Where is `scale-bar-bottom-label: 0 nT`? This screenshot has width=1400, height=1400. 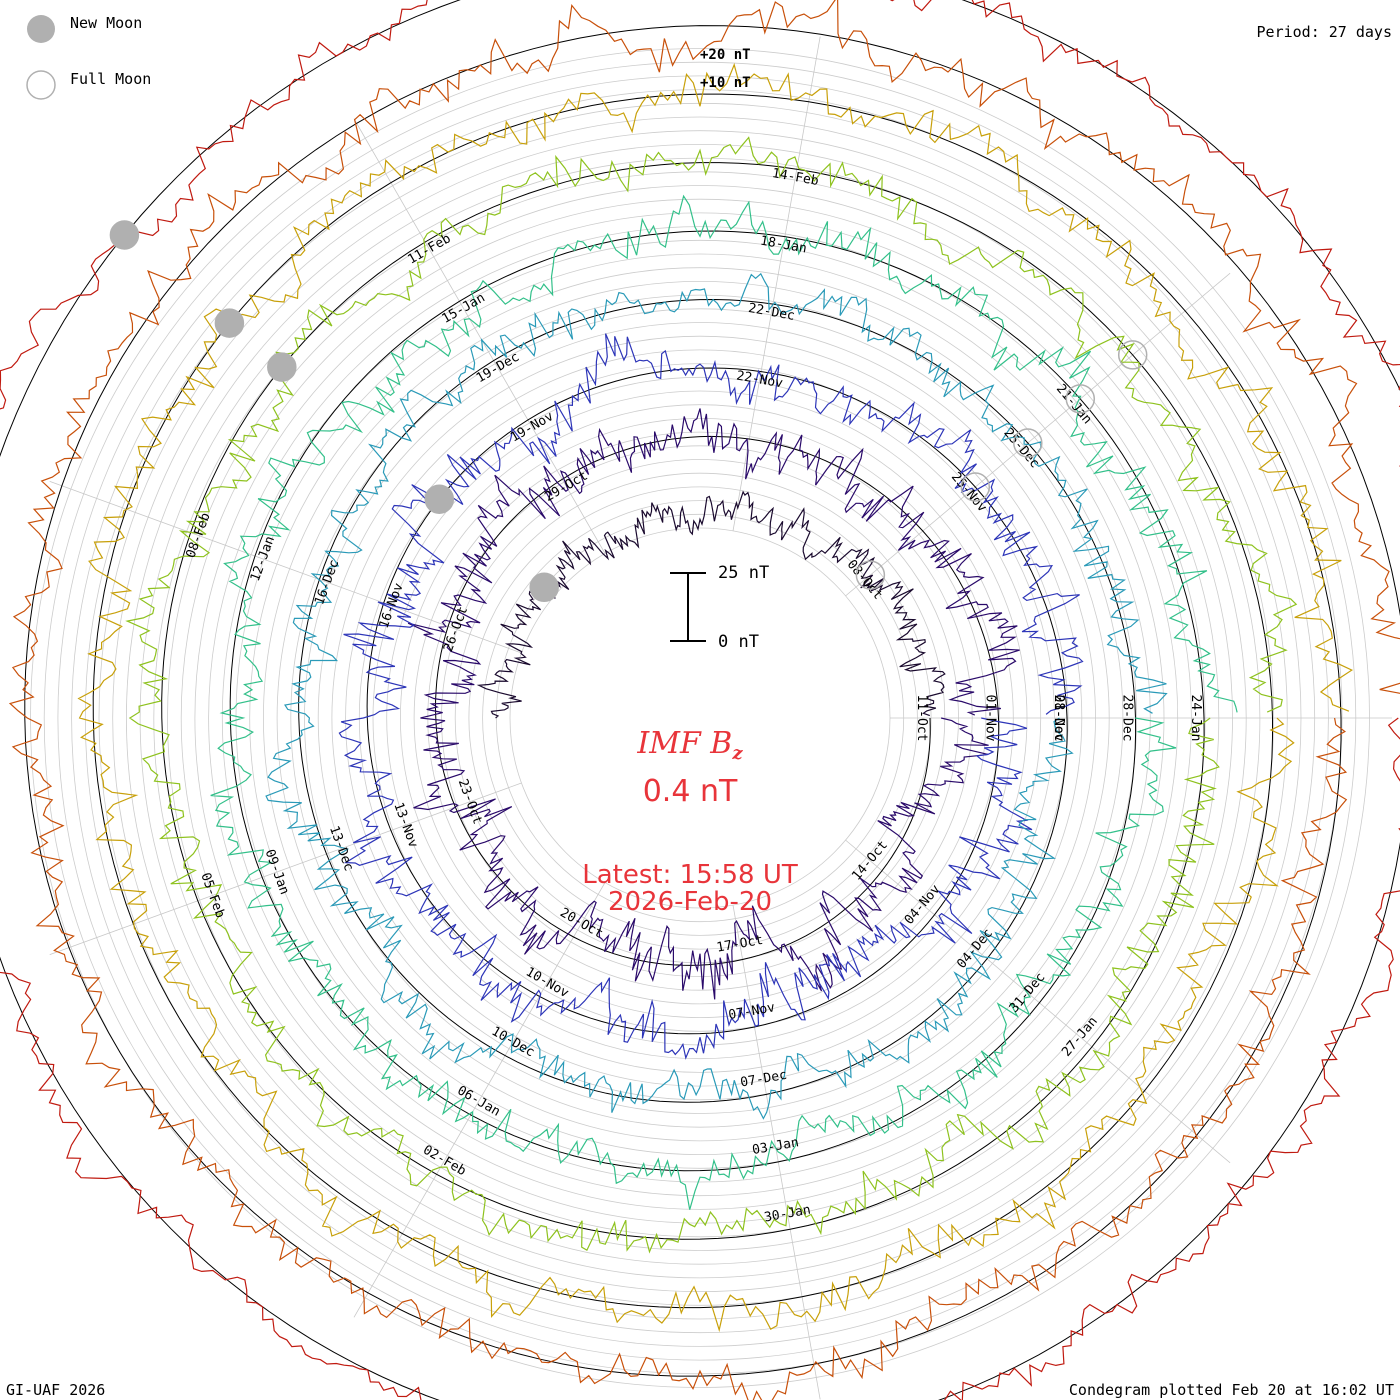 scale-bar-bottom-label: 0 nT is located at coordinates (738, 642).